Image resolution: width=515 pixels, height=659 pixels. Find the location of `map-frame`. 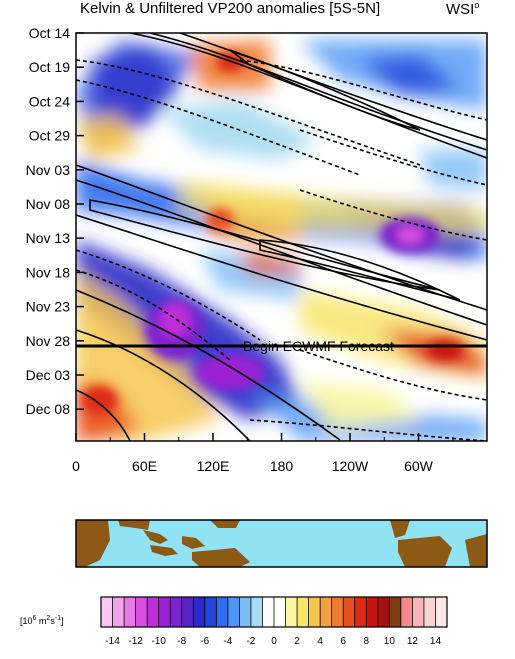

map-frame is located at coordinates (281, 543).